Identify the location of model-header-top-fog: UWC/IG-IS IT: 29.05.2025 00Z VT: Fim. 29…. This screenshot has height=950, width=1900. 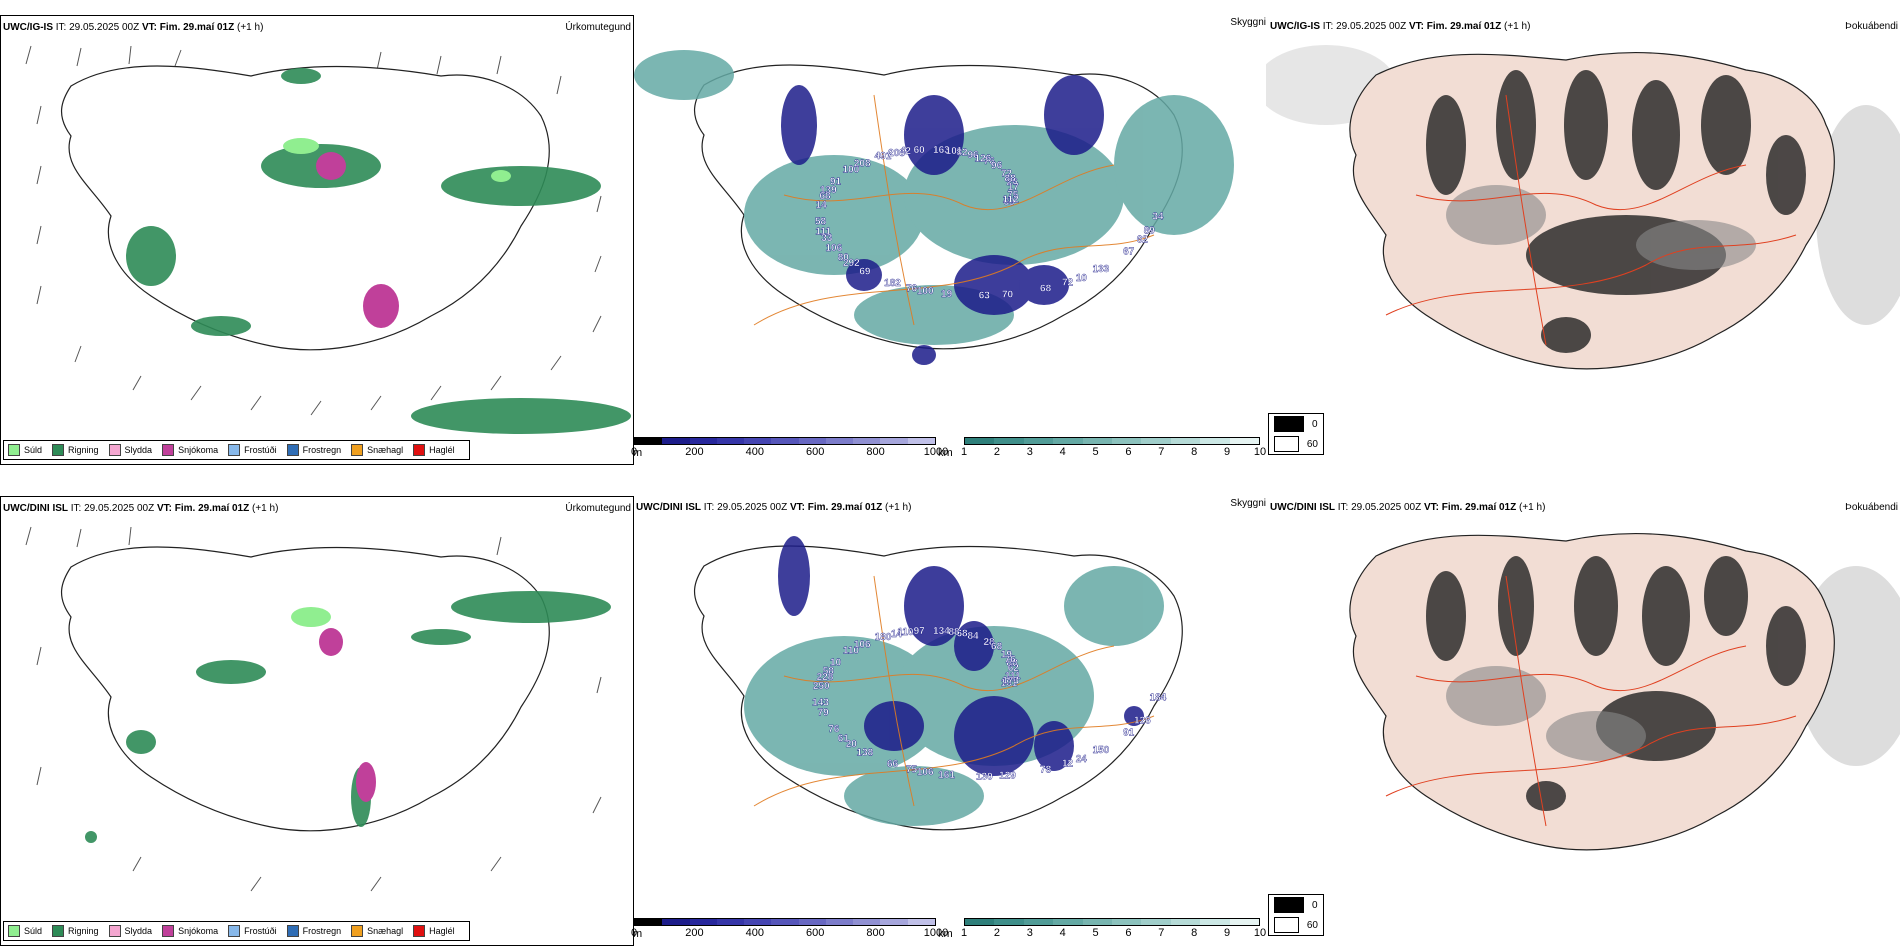
(1400, 26).